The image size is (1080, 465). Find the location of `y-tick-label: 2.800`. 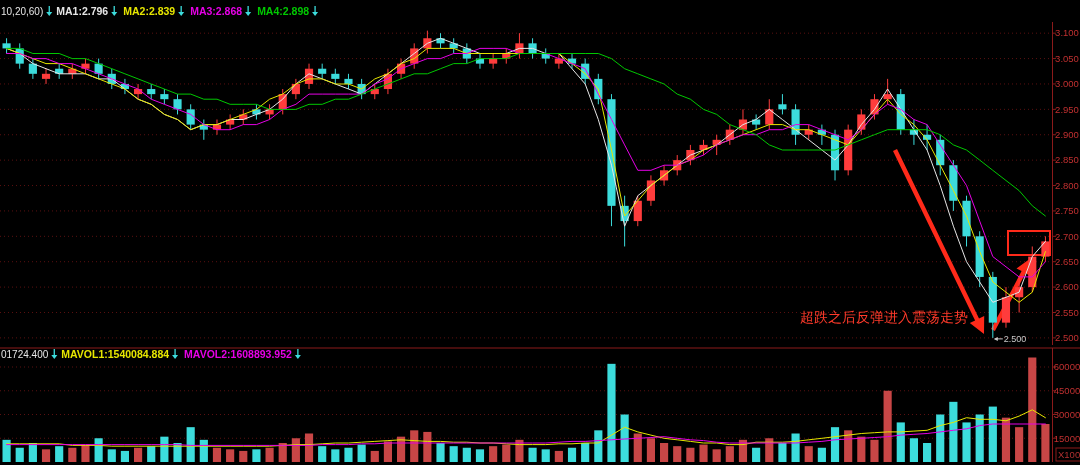

y-tick-label: 2.800 is located at coordinates (1067, 185).